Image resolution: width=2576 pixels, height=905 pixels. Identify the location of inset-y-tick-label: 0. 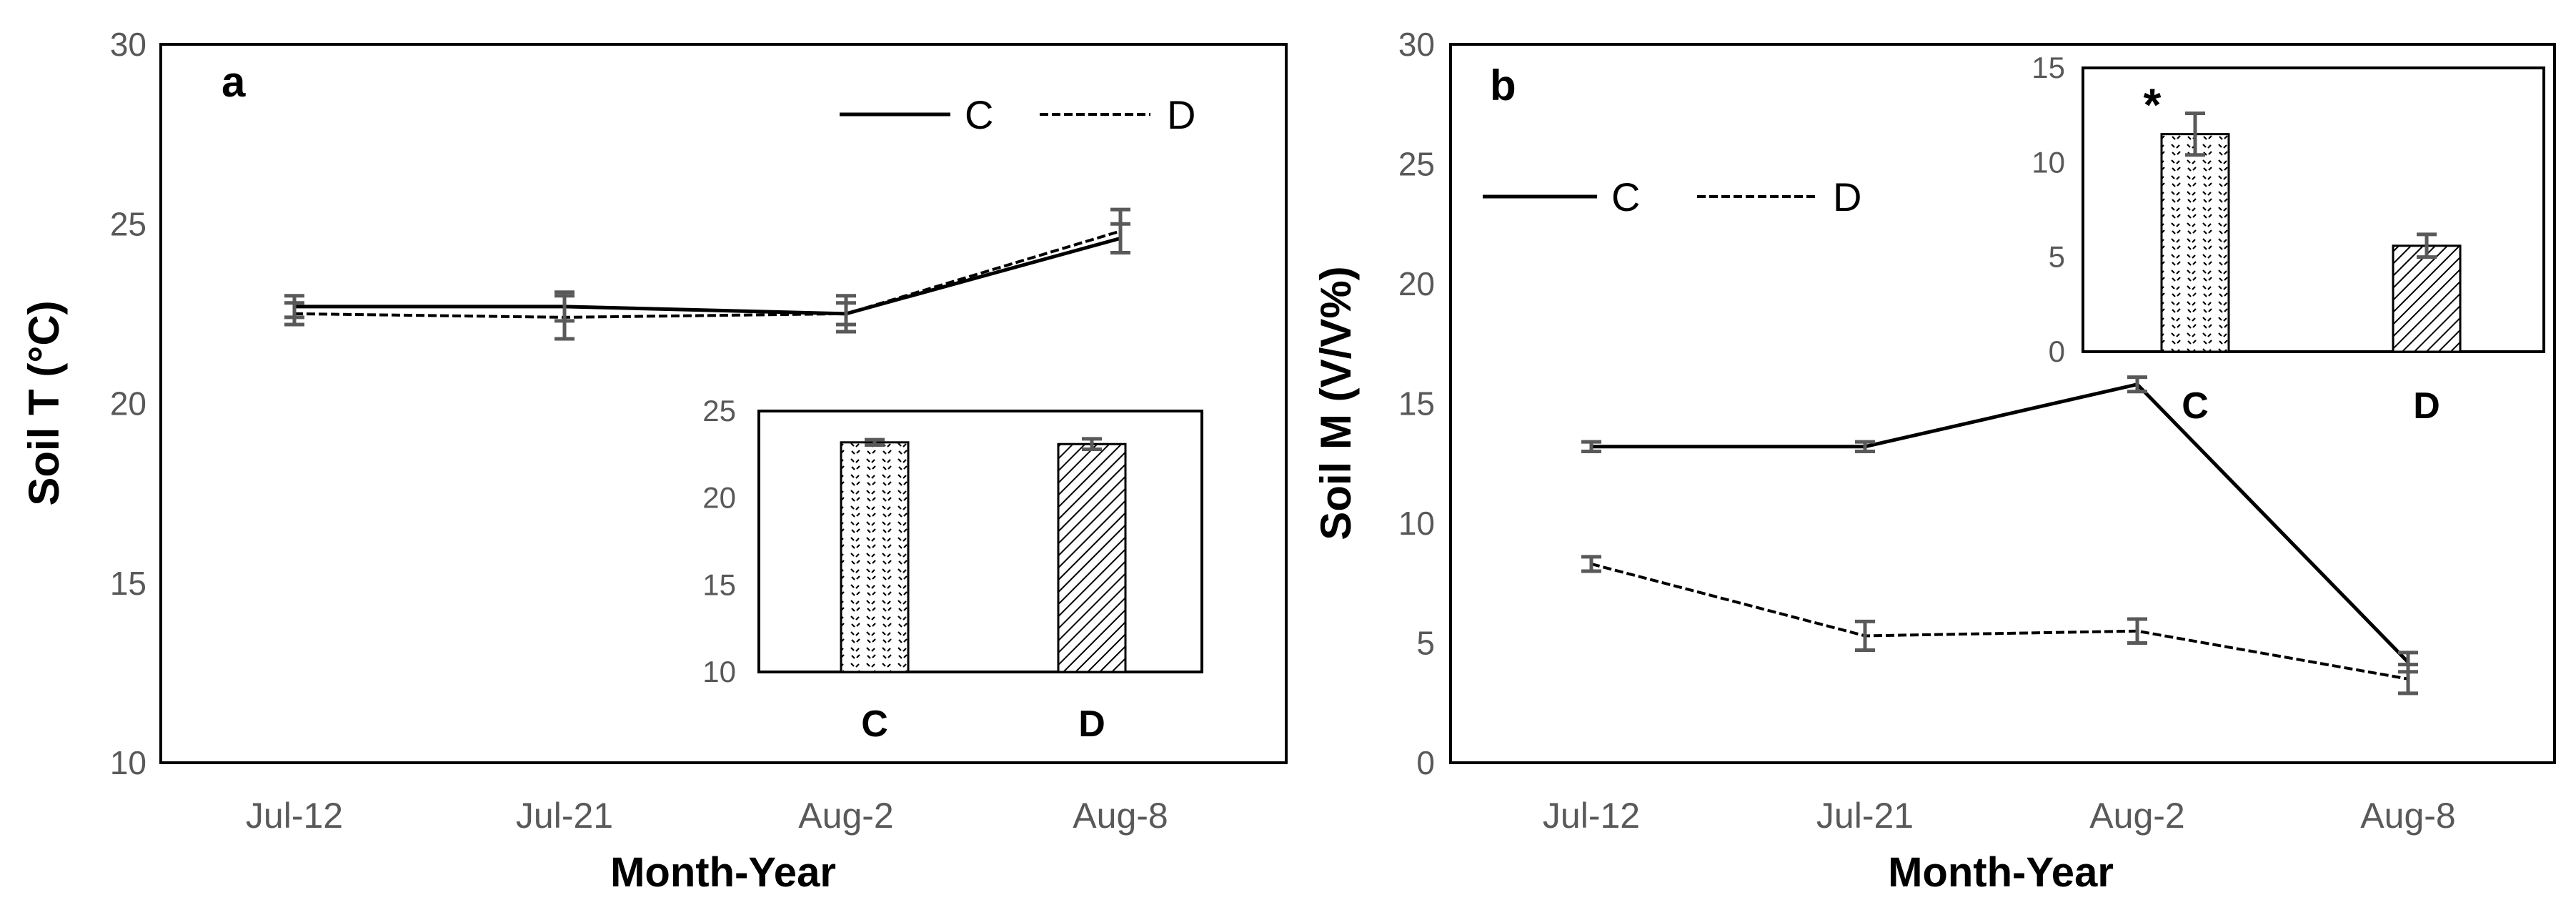
(2057, 351).